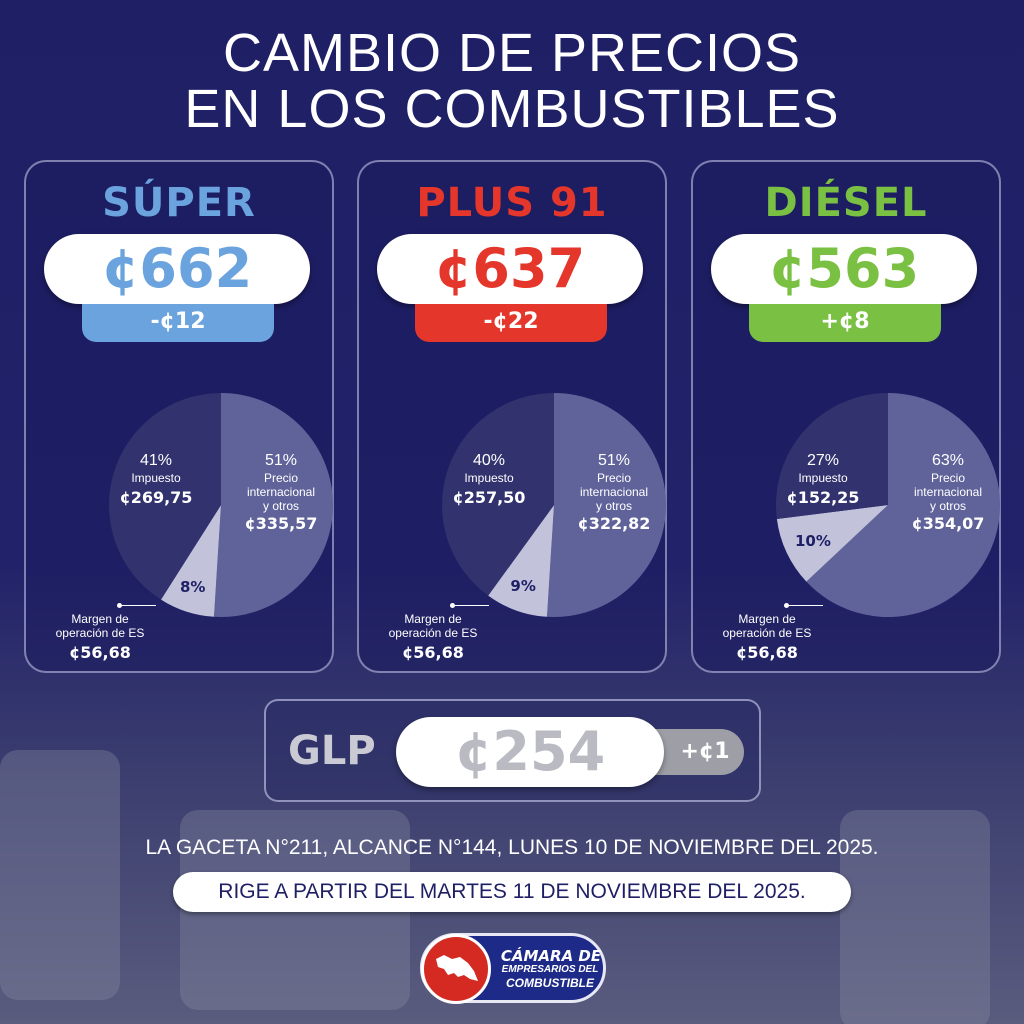 The height and width of the screenshot is (1024, 1024). Describe the element at coordinates (510, 269) in the screenshot. I see `fuel-price: ¢637` at that location.